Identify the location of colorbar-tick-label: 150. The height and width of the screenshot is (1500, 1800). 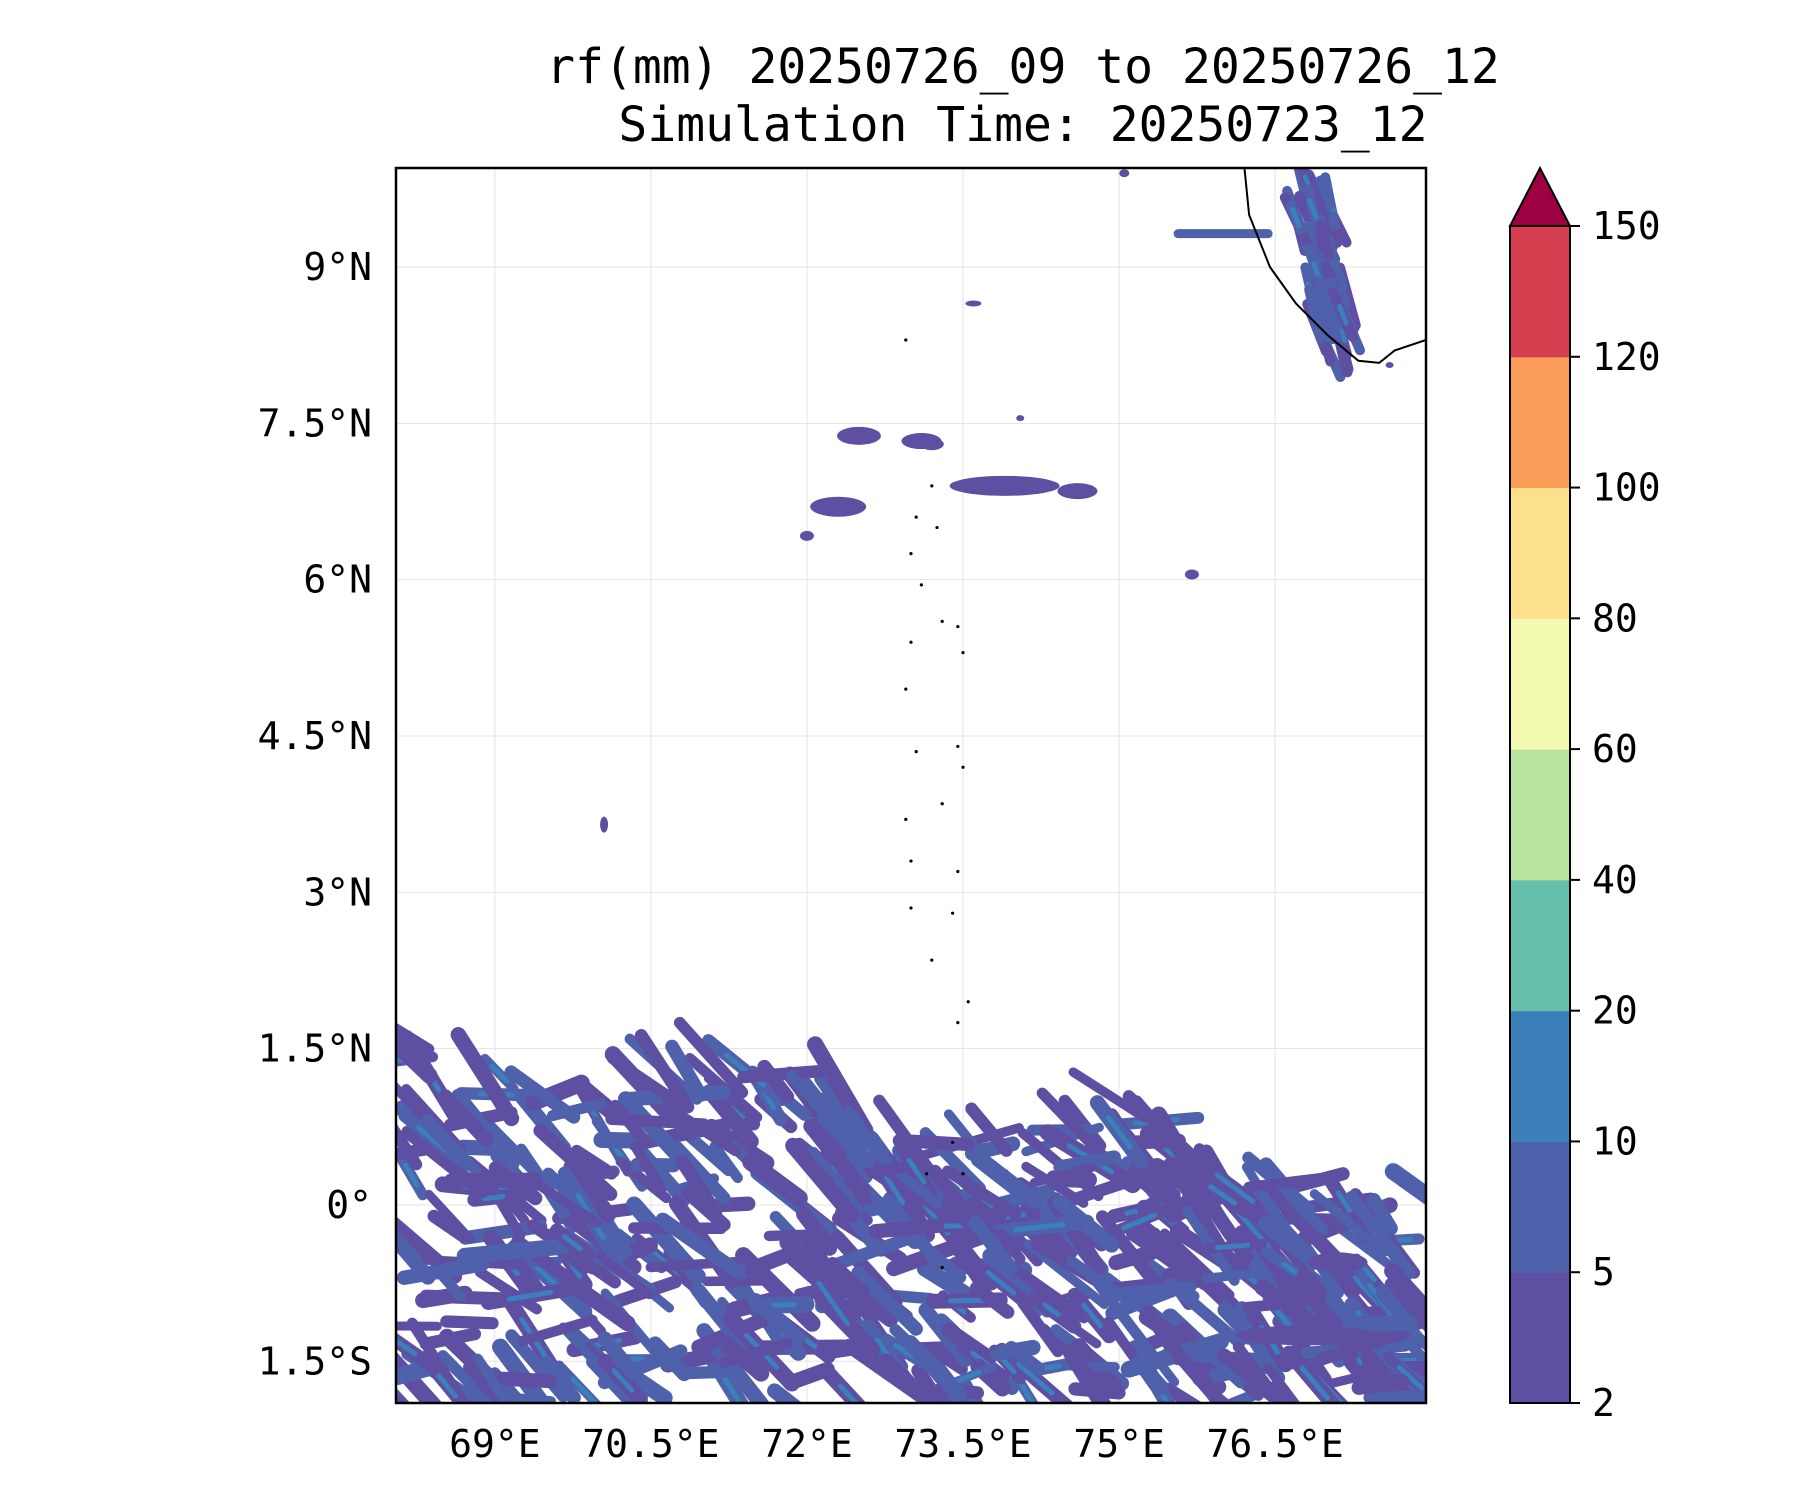
(1626, 226).